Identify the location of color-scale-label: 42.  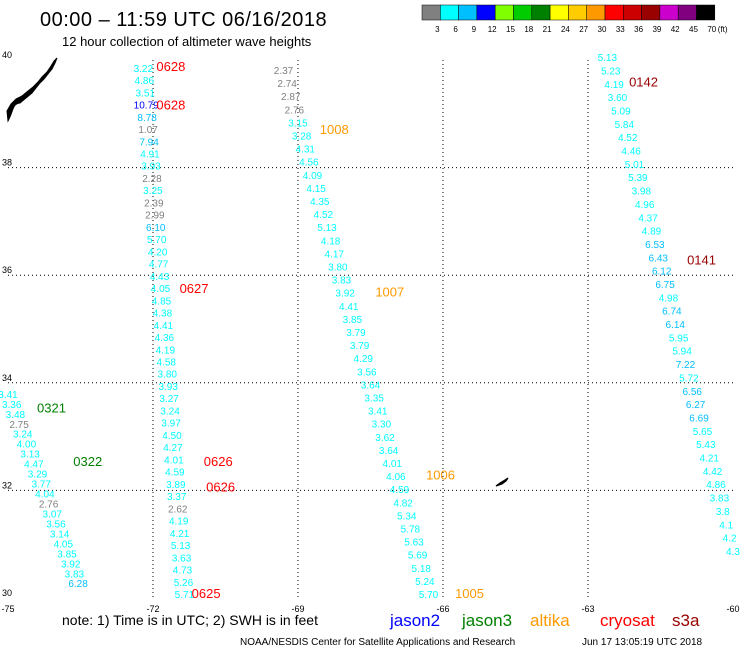
(675, 29).